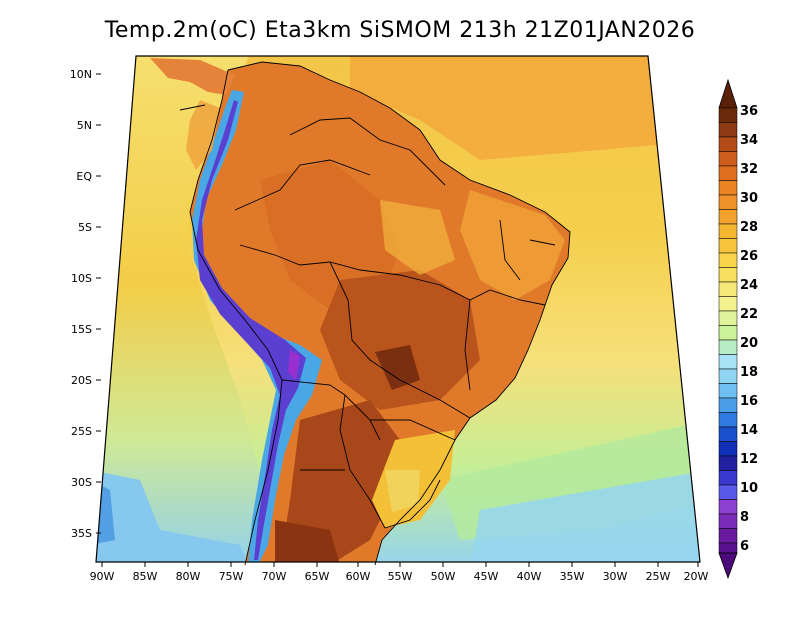 Image resolution: width=800 pixels, height=618 pixels. I want to click on lon-label: 40W, so click(529, 576).